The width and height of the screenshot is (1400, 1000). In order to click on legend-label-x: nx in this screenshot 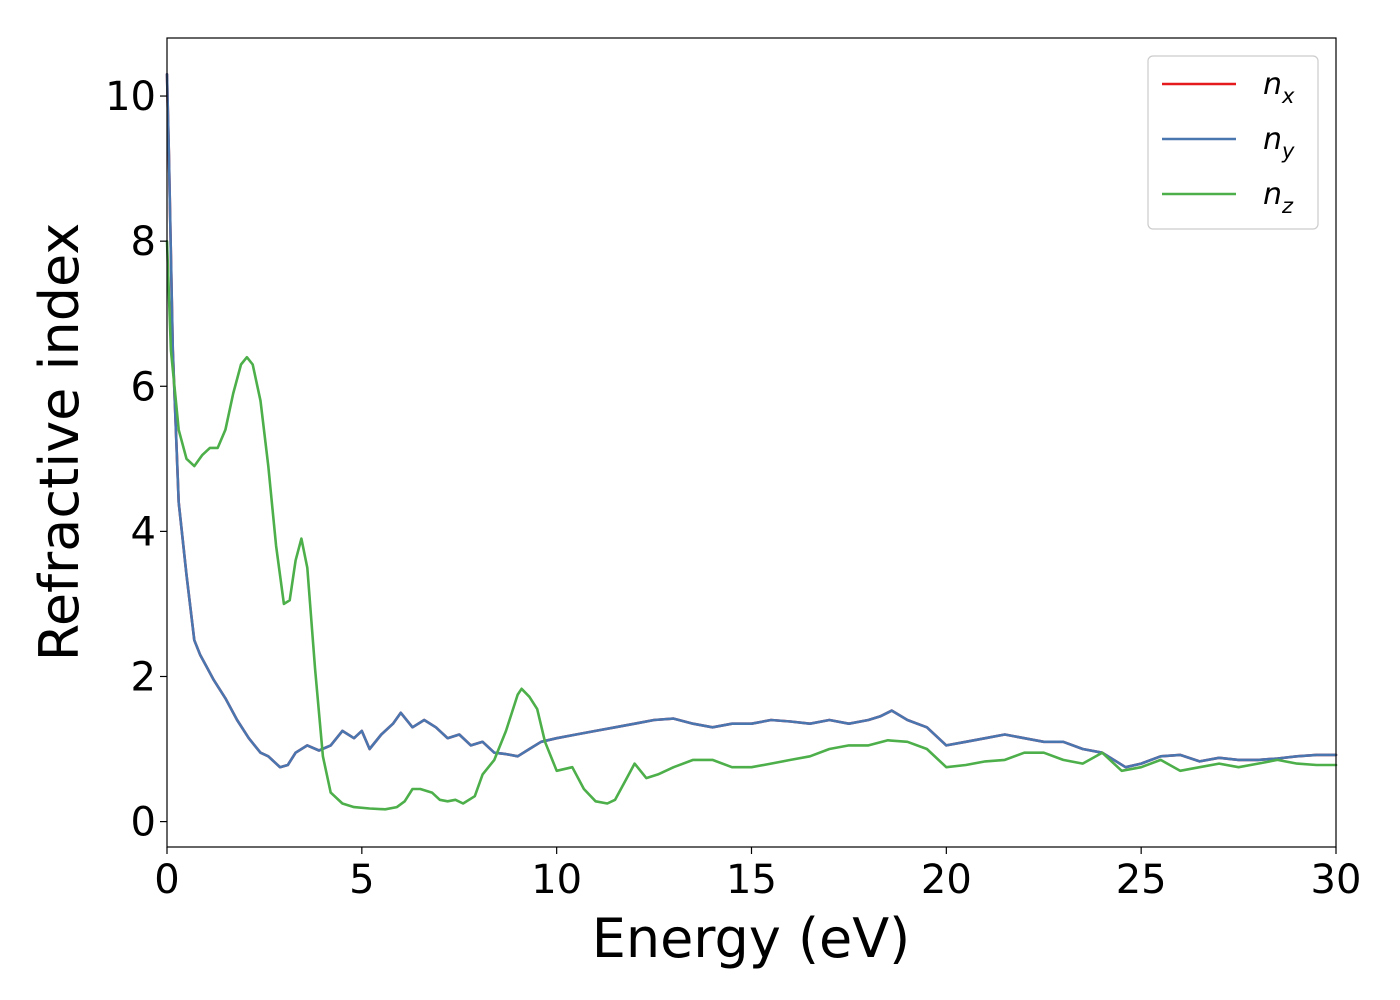, I will do `click(1279, 87)`.